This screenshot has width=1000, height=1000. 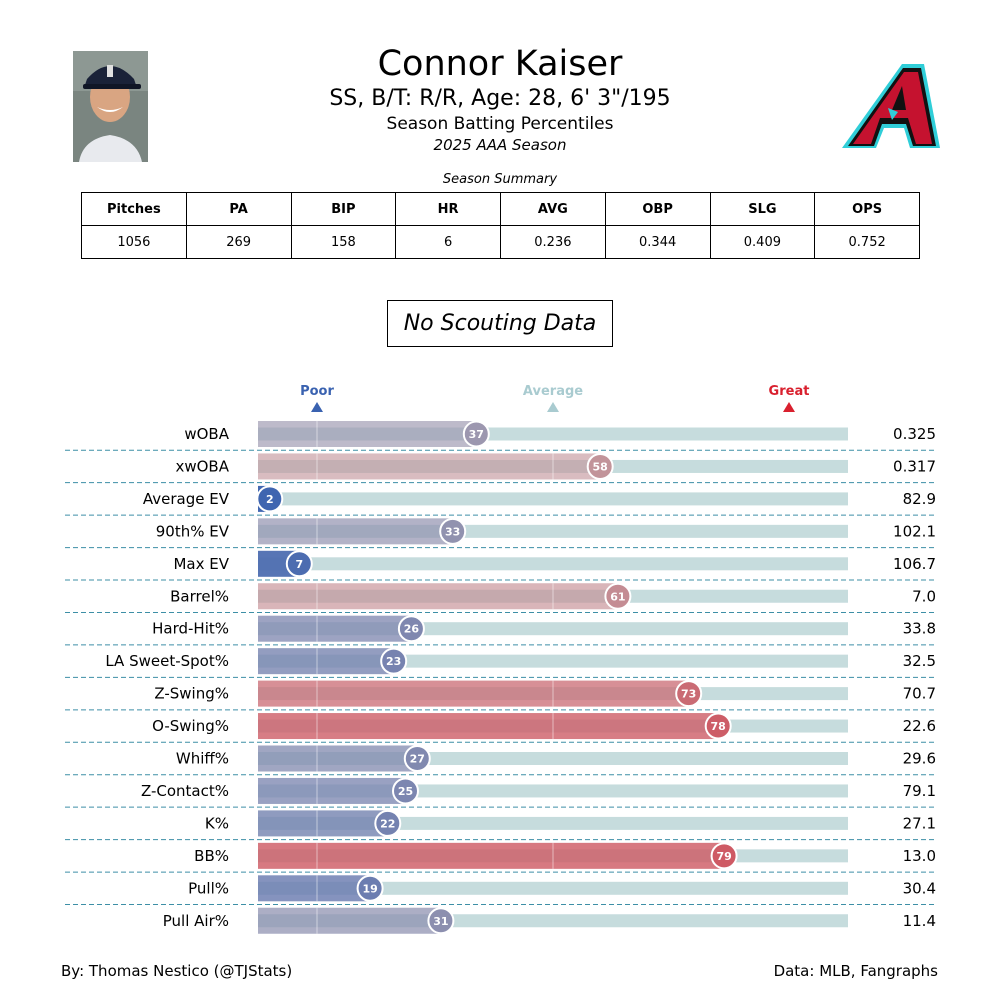 I want to click on summary-header-cell: PA, so click(x=238, y=209).